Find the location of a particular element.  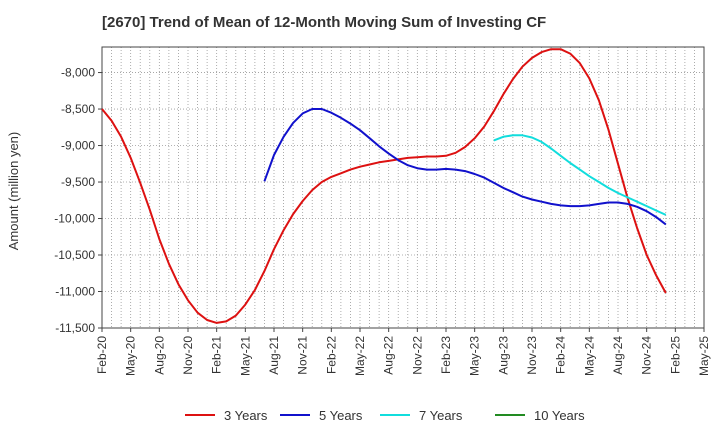

x-tick-label: Aug-20 is located at coordinates (159, 355).